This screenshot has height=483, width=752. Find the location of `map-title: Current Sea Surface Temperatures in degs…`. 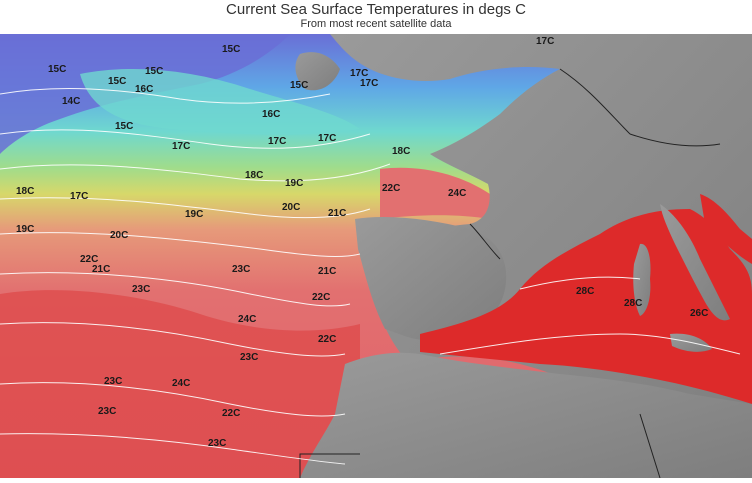

map-title: Current Sea Surface Temperatures in degs… is located at coordinates (376, 9).